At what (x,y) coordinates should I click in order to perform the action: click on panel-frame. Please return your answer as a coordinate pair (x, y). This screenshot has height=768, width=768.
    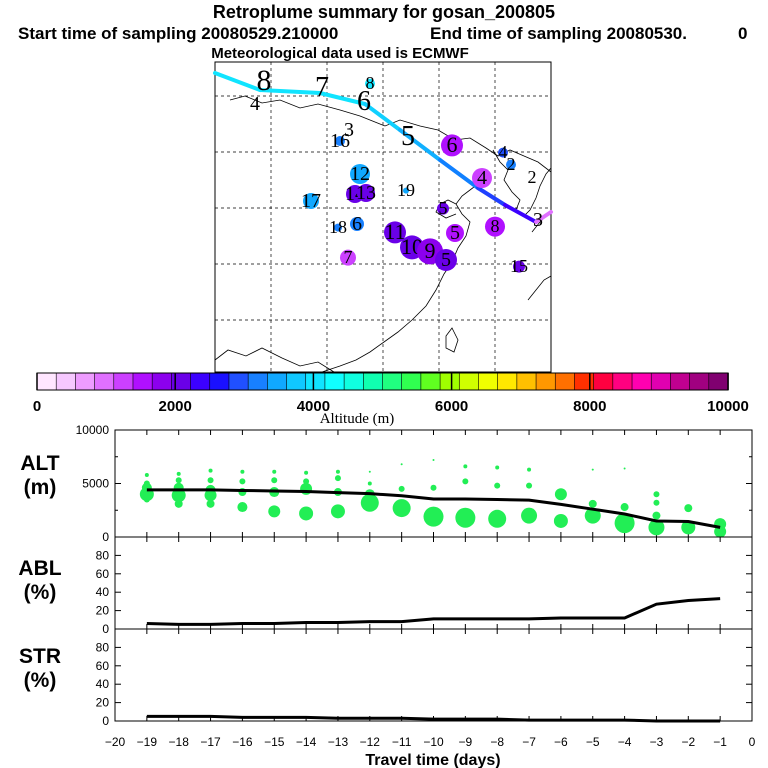
    Looking at the image, I should click on (433, 675).